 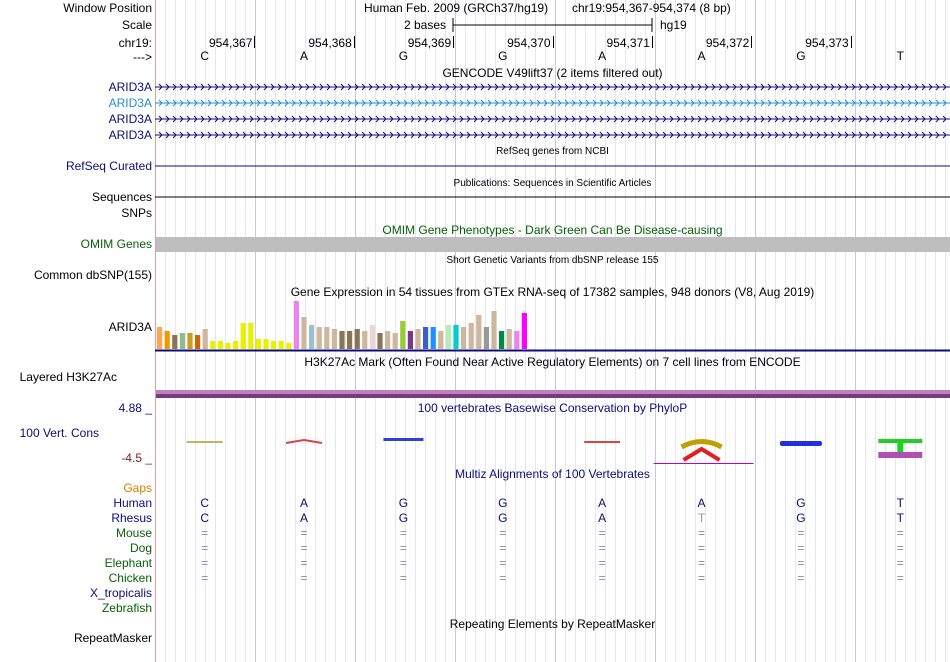 What do you see at coordinates (801, 56) in the screenshot?
I see `reference-base: G` at bounding box center [801, 56].